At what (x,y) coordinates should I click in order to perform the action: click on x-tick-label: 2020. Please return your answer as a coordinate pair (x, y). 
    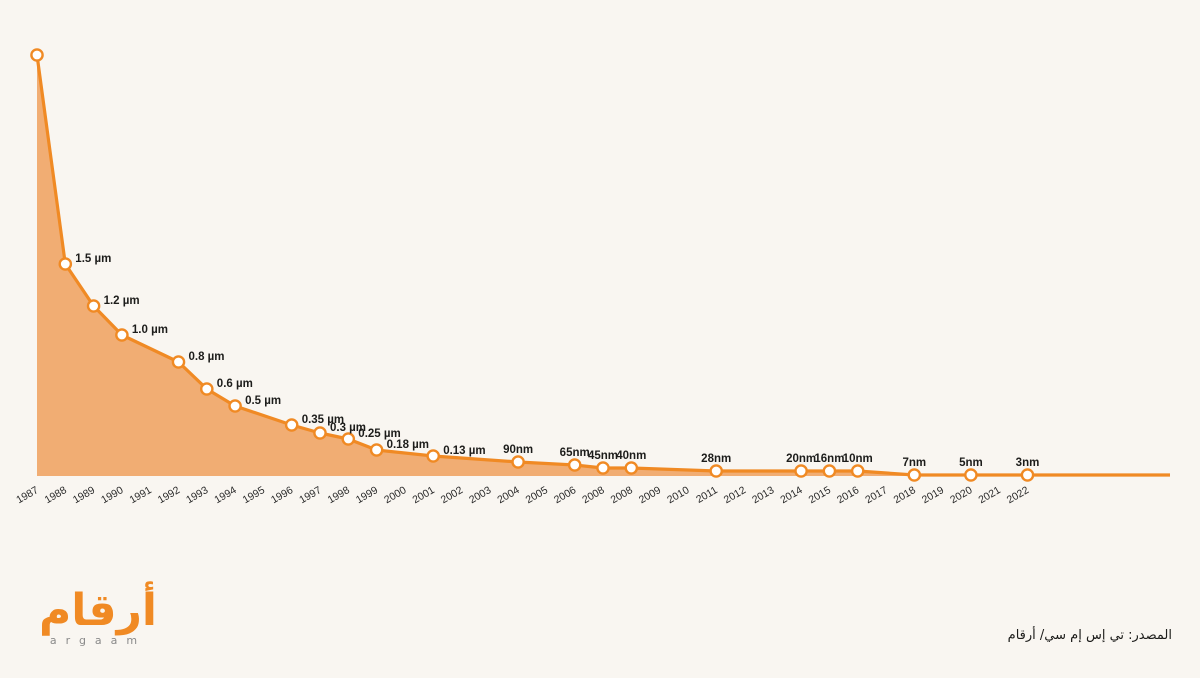
    Looking at the image, I should click on (961, 495).